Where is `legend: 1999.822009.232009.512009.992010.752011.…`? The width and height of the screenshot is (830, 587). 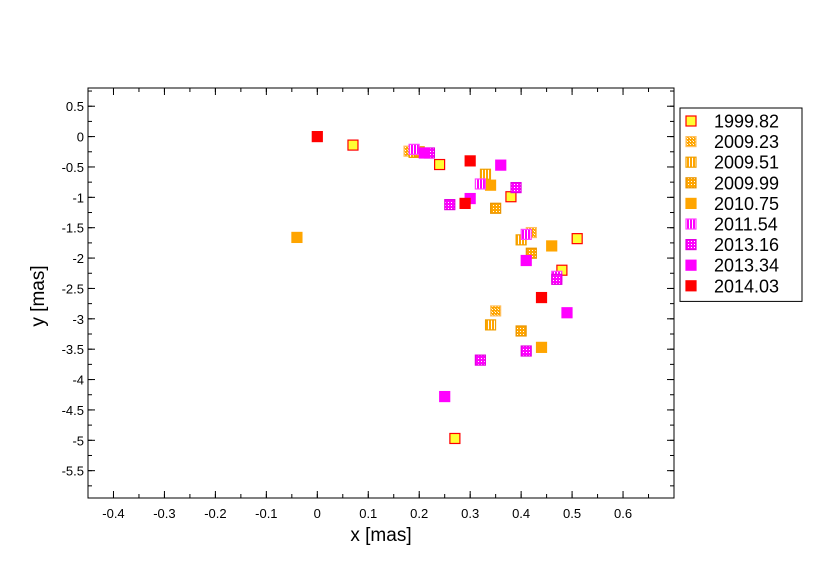
legend: 1999.822009.232009.512009.992010.752011.… is located at coordinates (741, 204).